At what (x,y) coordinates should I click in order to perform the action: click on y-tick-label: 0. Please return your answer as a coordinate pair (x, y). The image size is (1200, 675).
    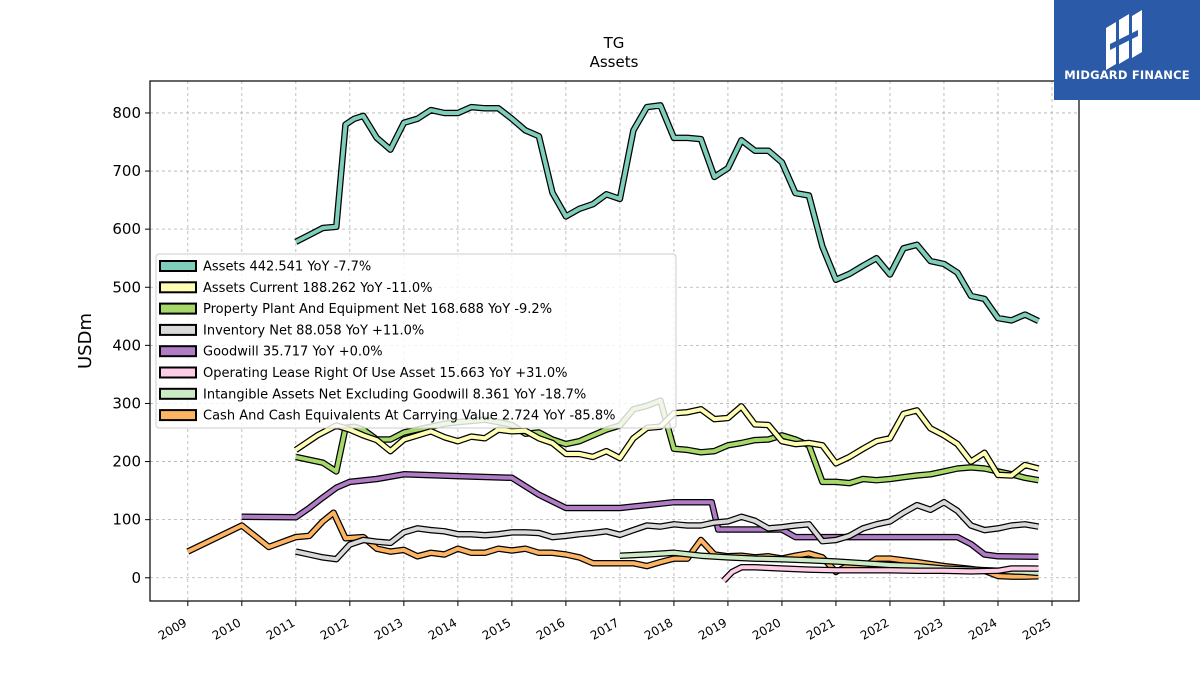
    Looking at the image, I should click on (136, 578).